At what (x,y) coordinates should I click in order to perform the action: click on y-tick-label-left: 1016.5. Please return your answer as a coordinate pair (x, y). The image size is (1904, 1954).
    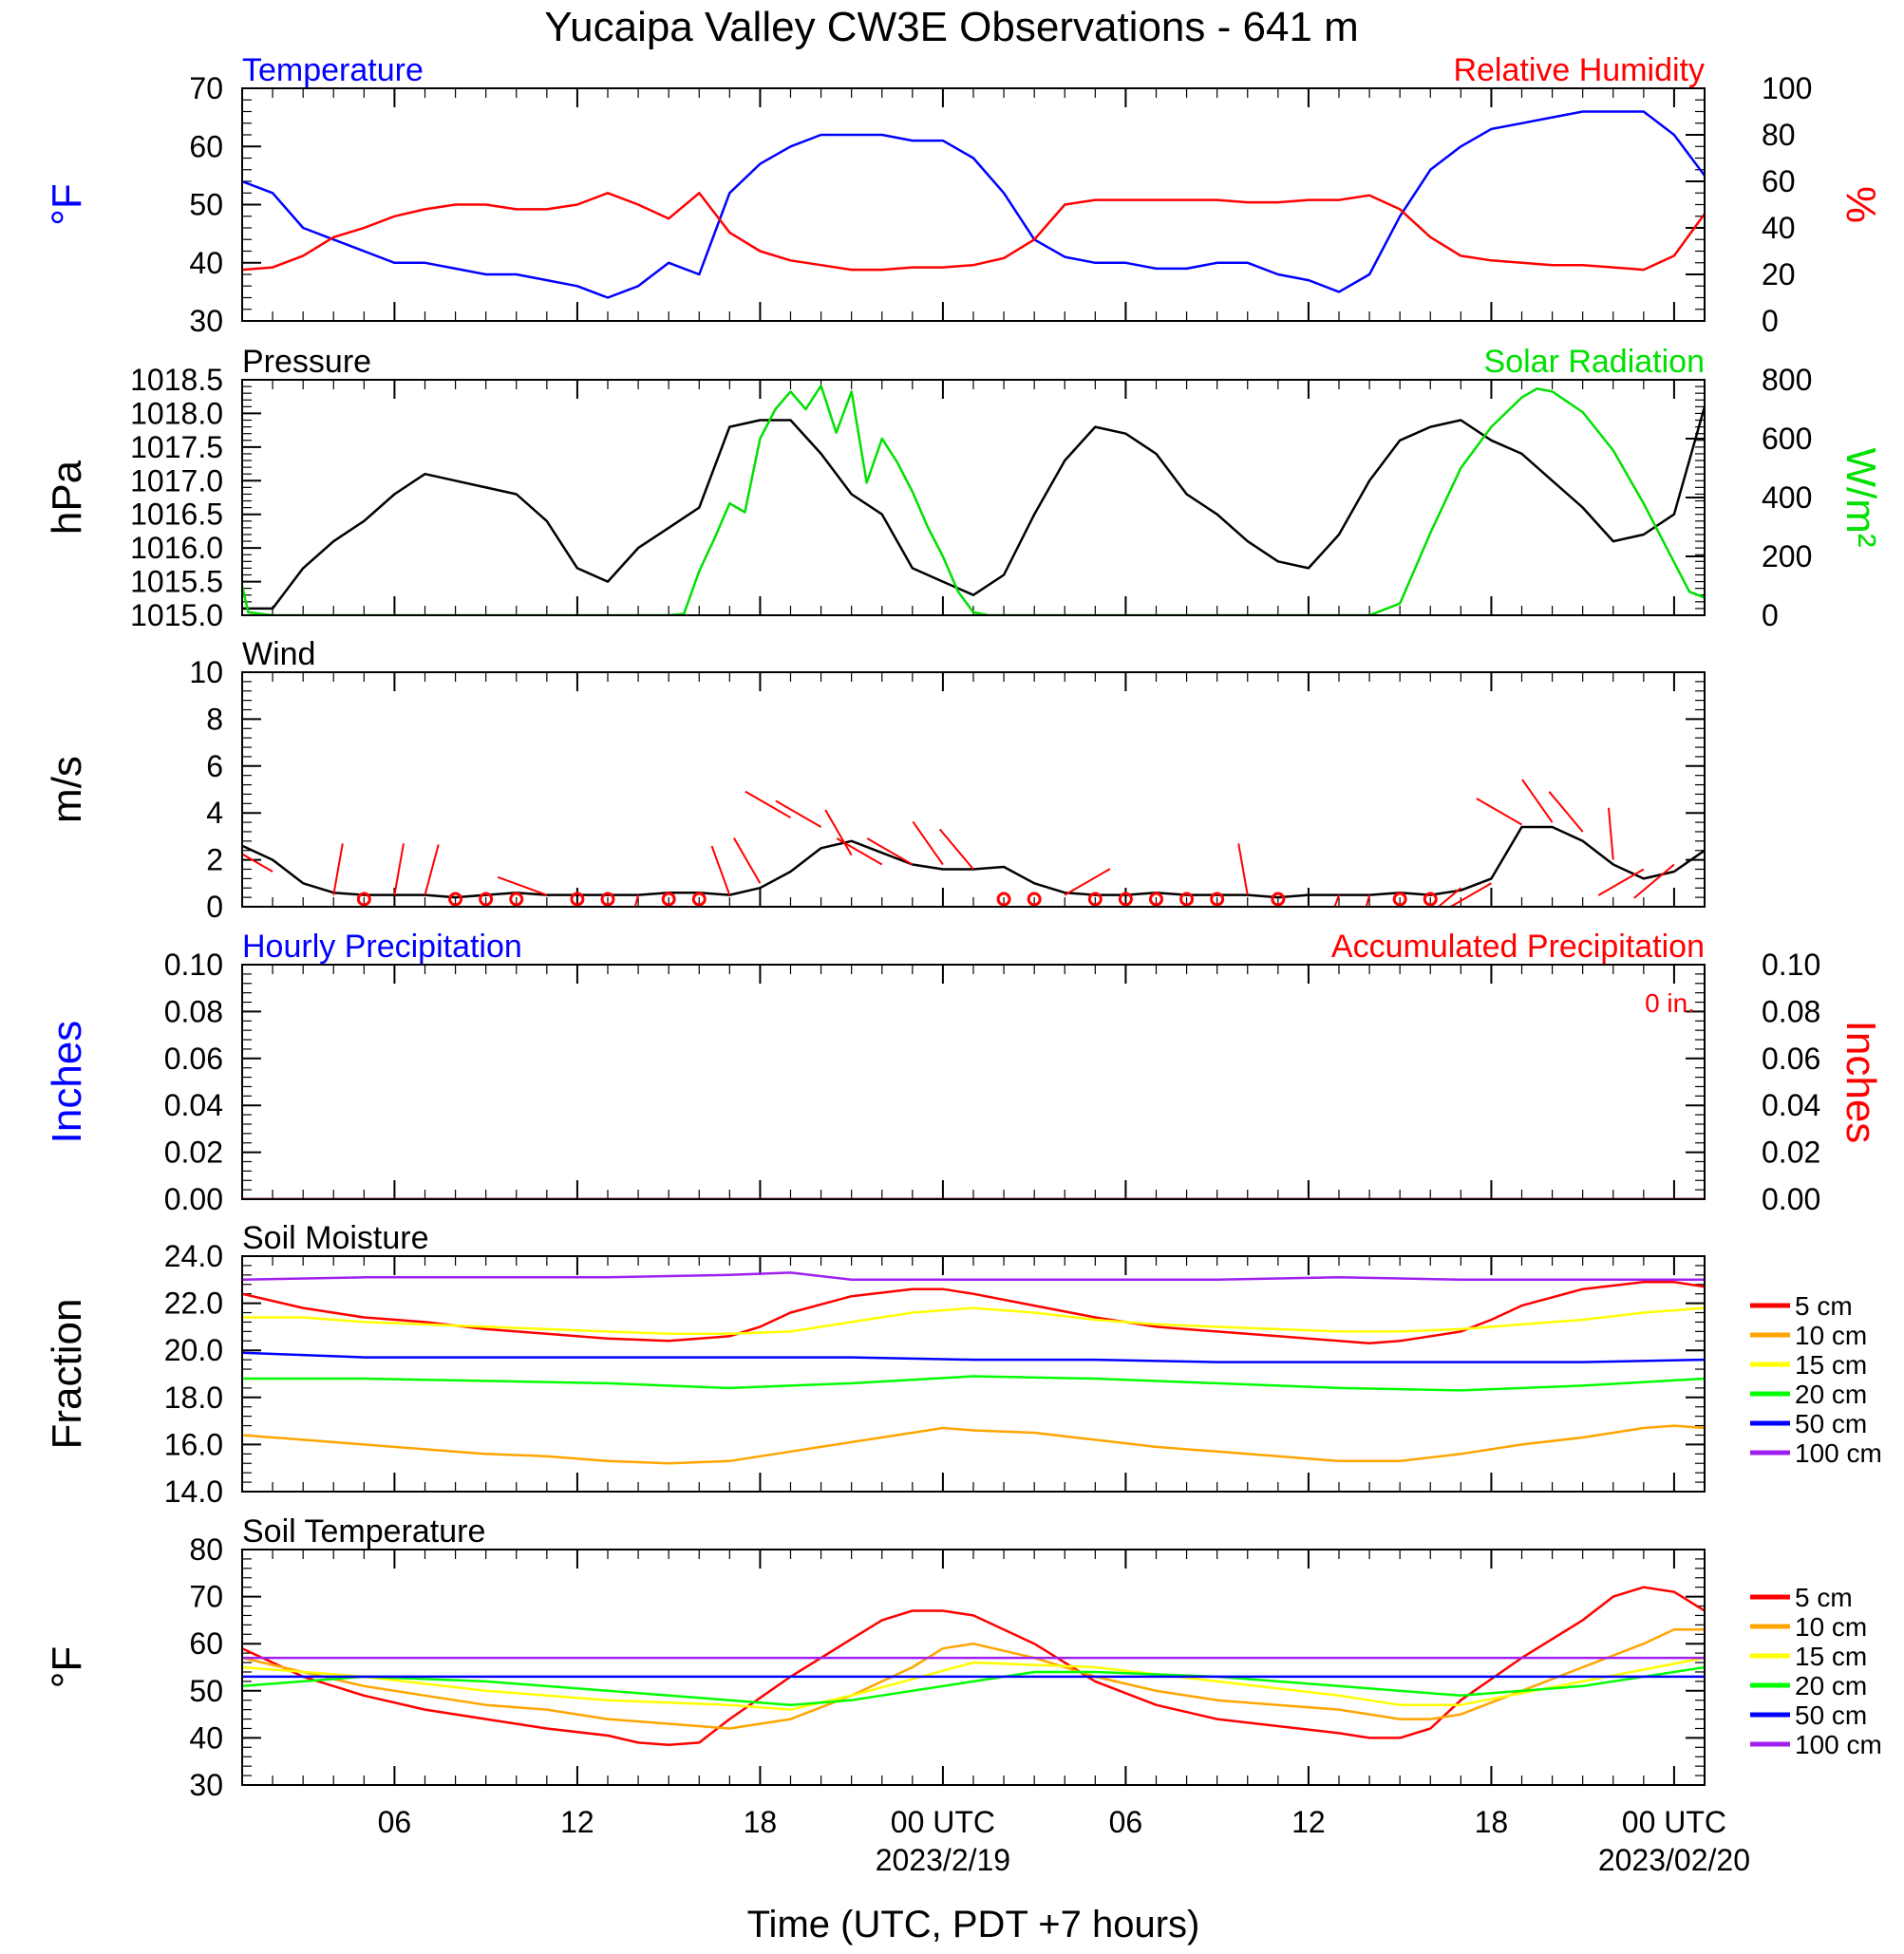
    Looking at the image, I should click on (176, 515).